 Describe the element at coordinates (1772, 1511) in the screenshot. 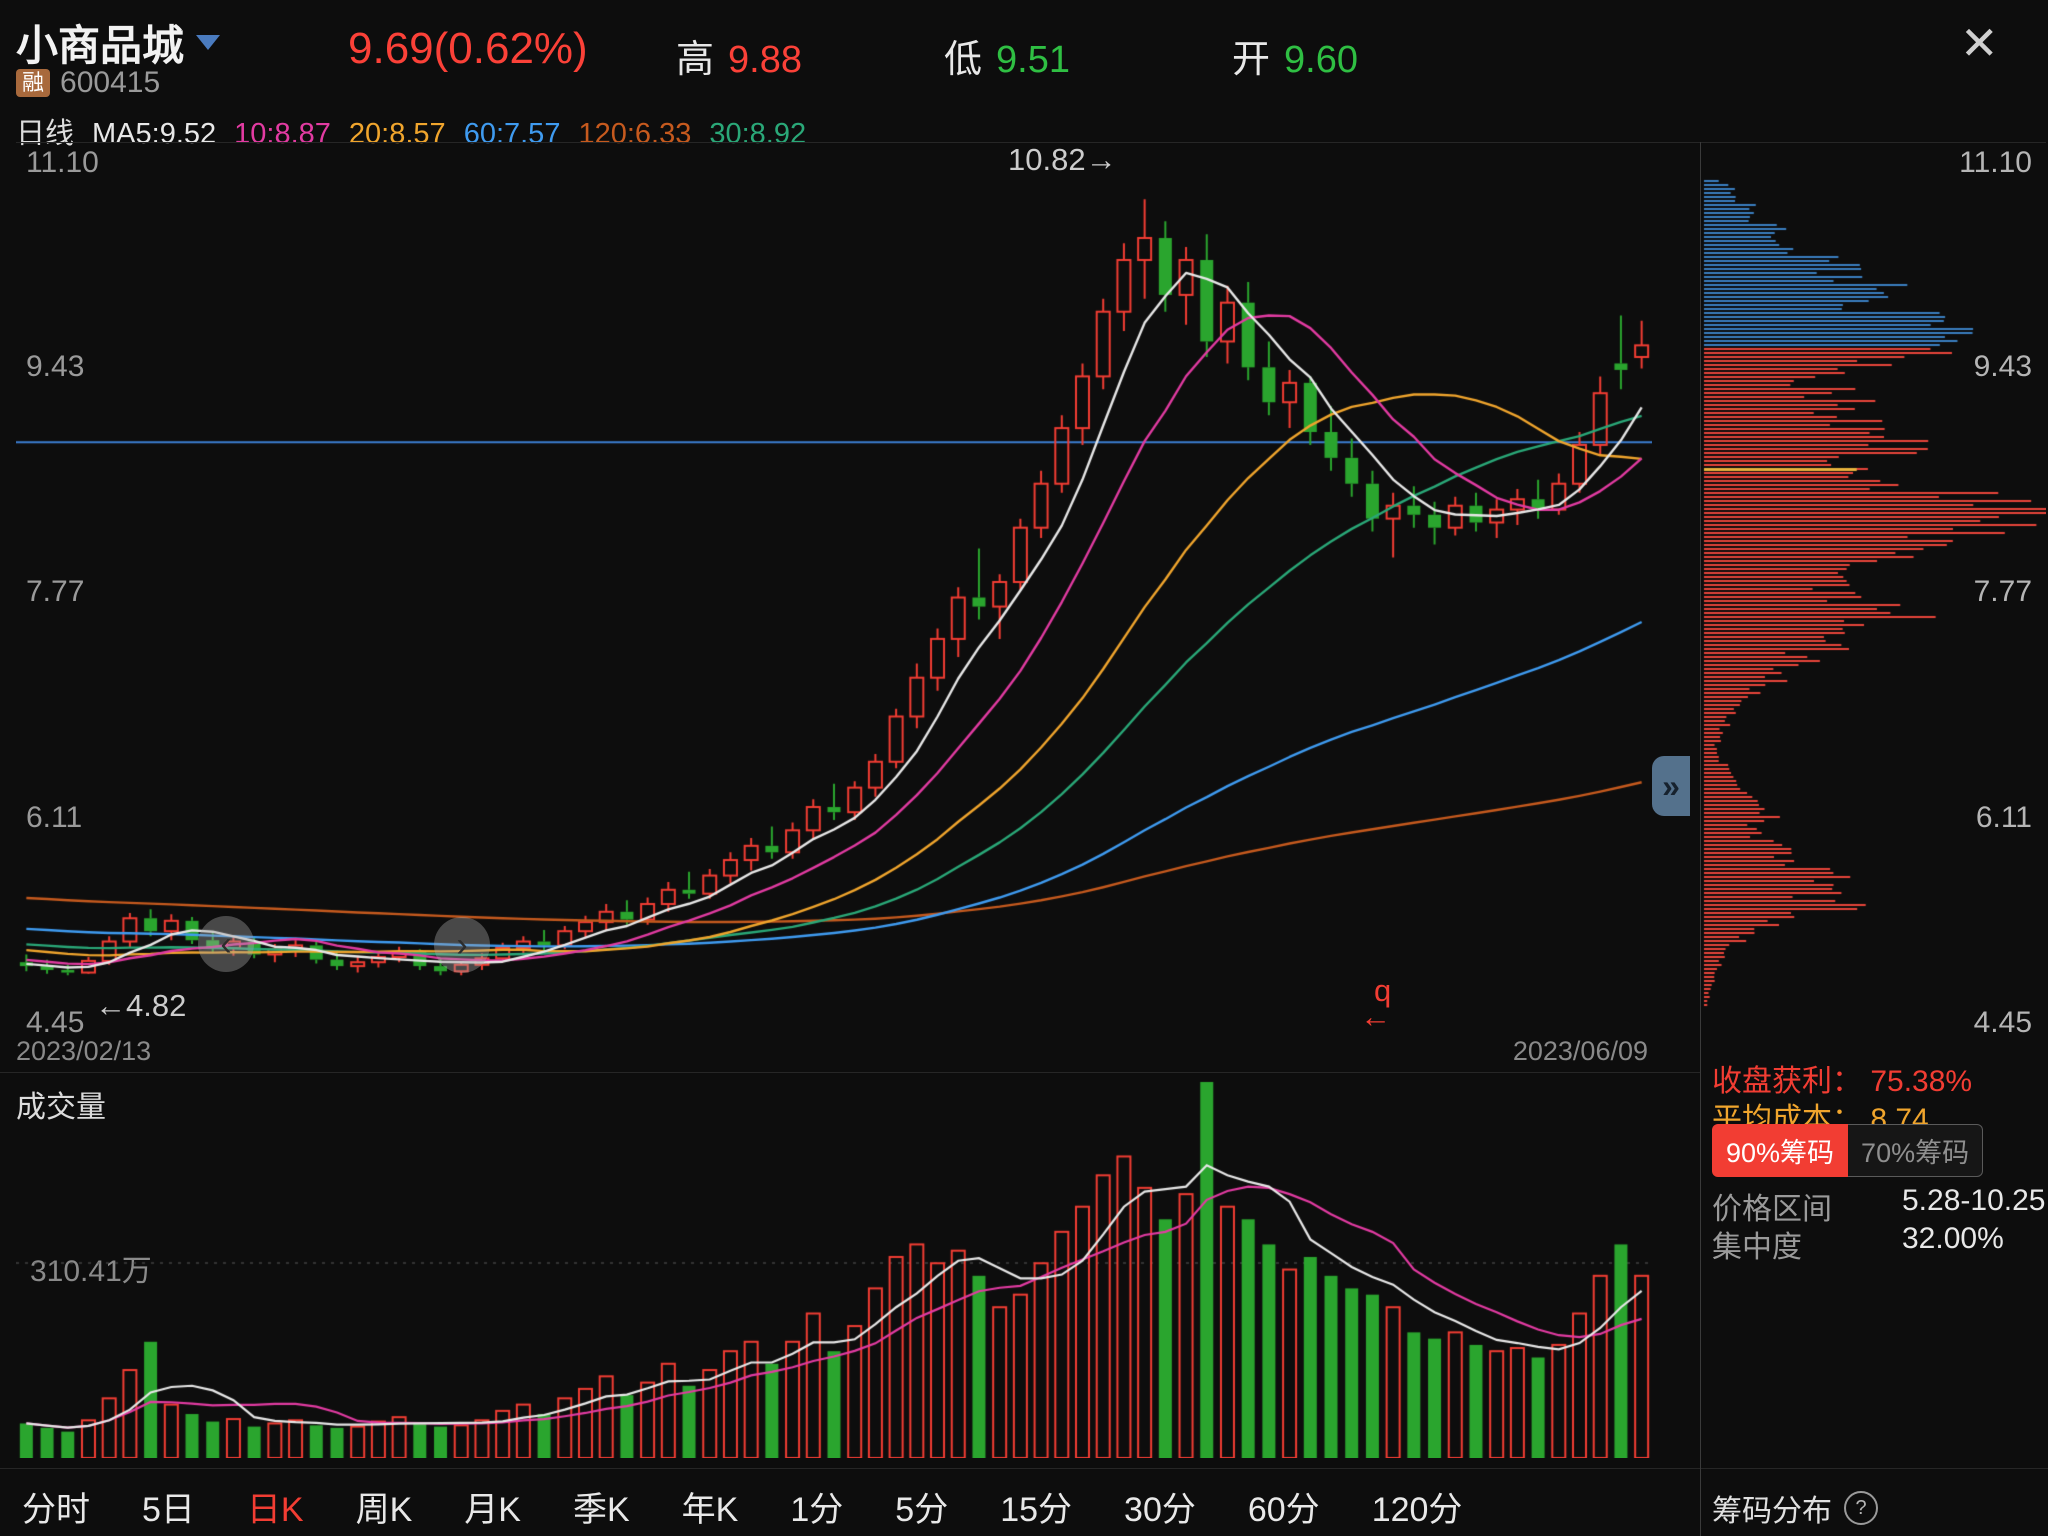

I see `chip-footer-label: 筹码分布` at that location.